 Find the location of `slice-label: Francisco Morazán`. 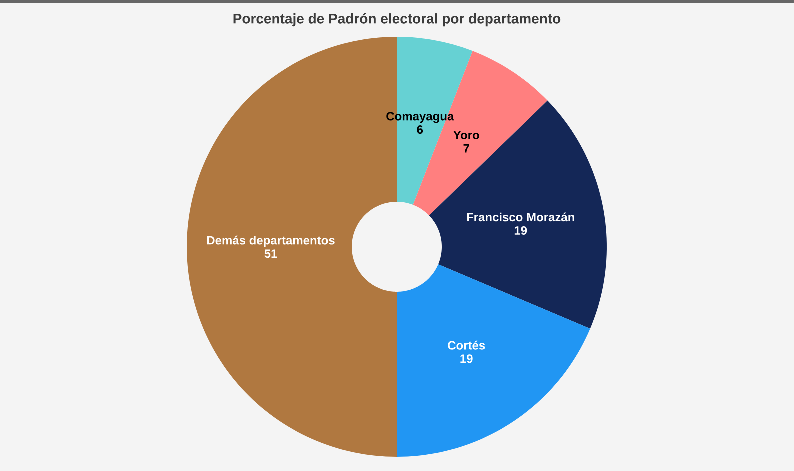

slice-label: Francisco Morazán is located at coordinates (520, 217).